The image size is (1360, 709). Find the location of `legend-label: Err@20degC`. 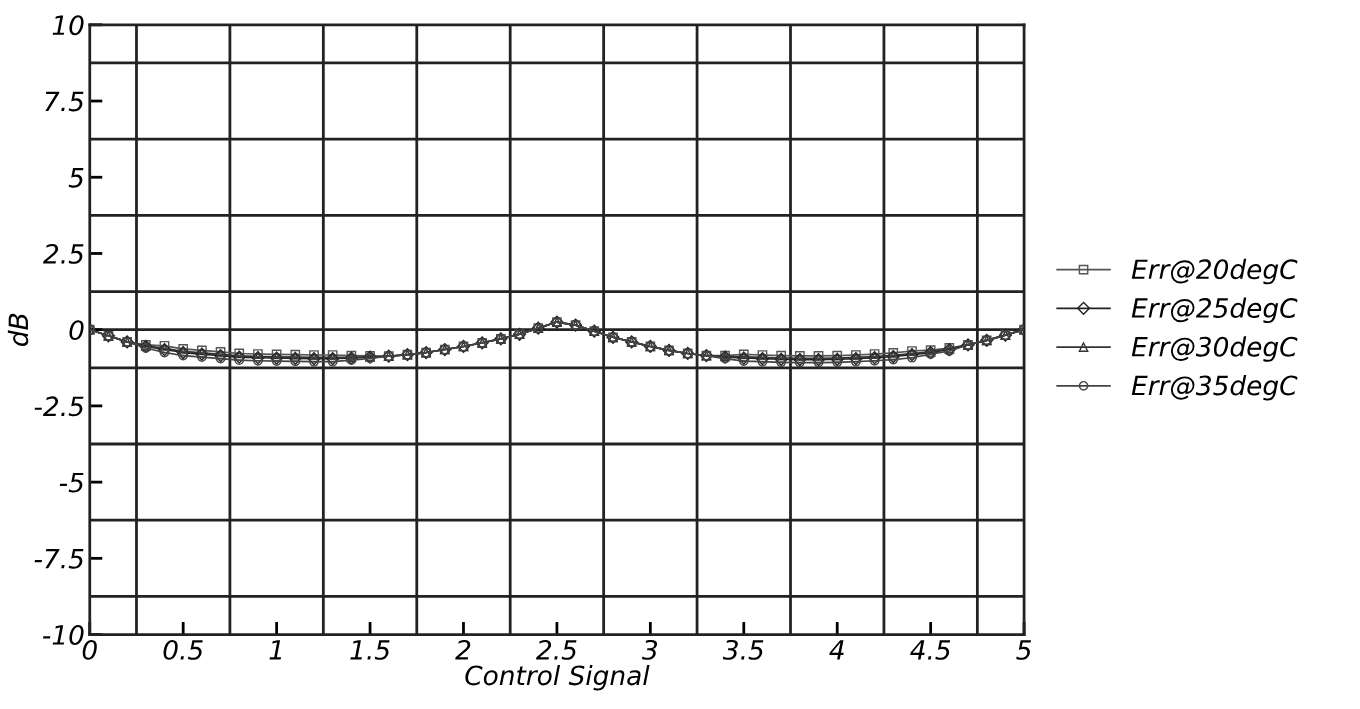

legend-label: Err@20degC is located at coordinates (1214, 271).